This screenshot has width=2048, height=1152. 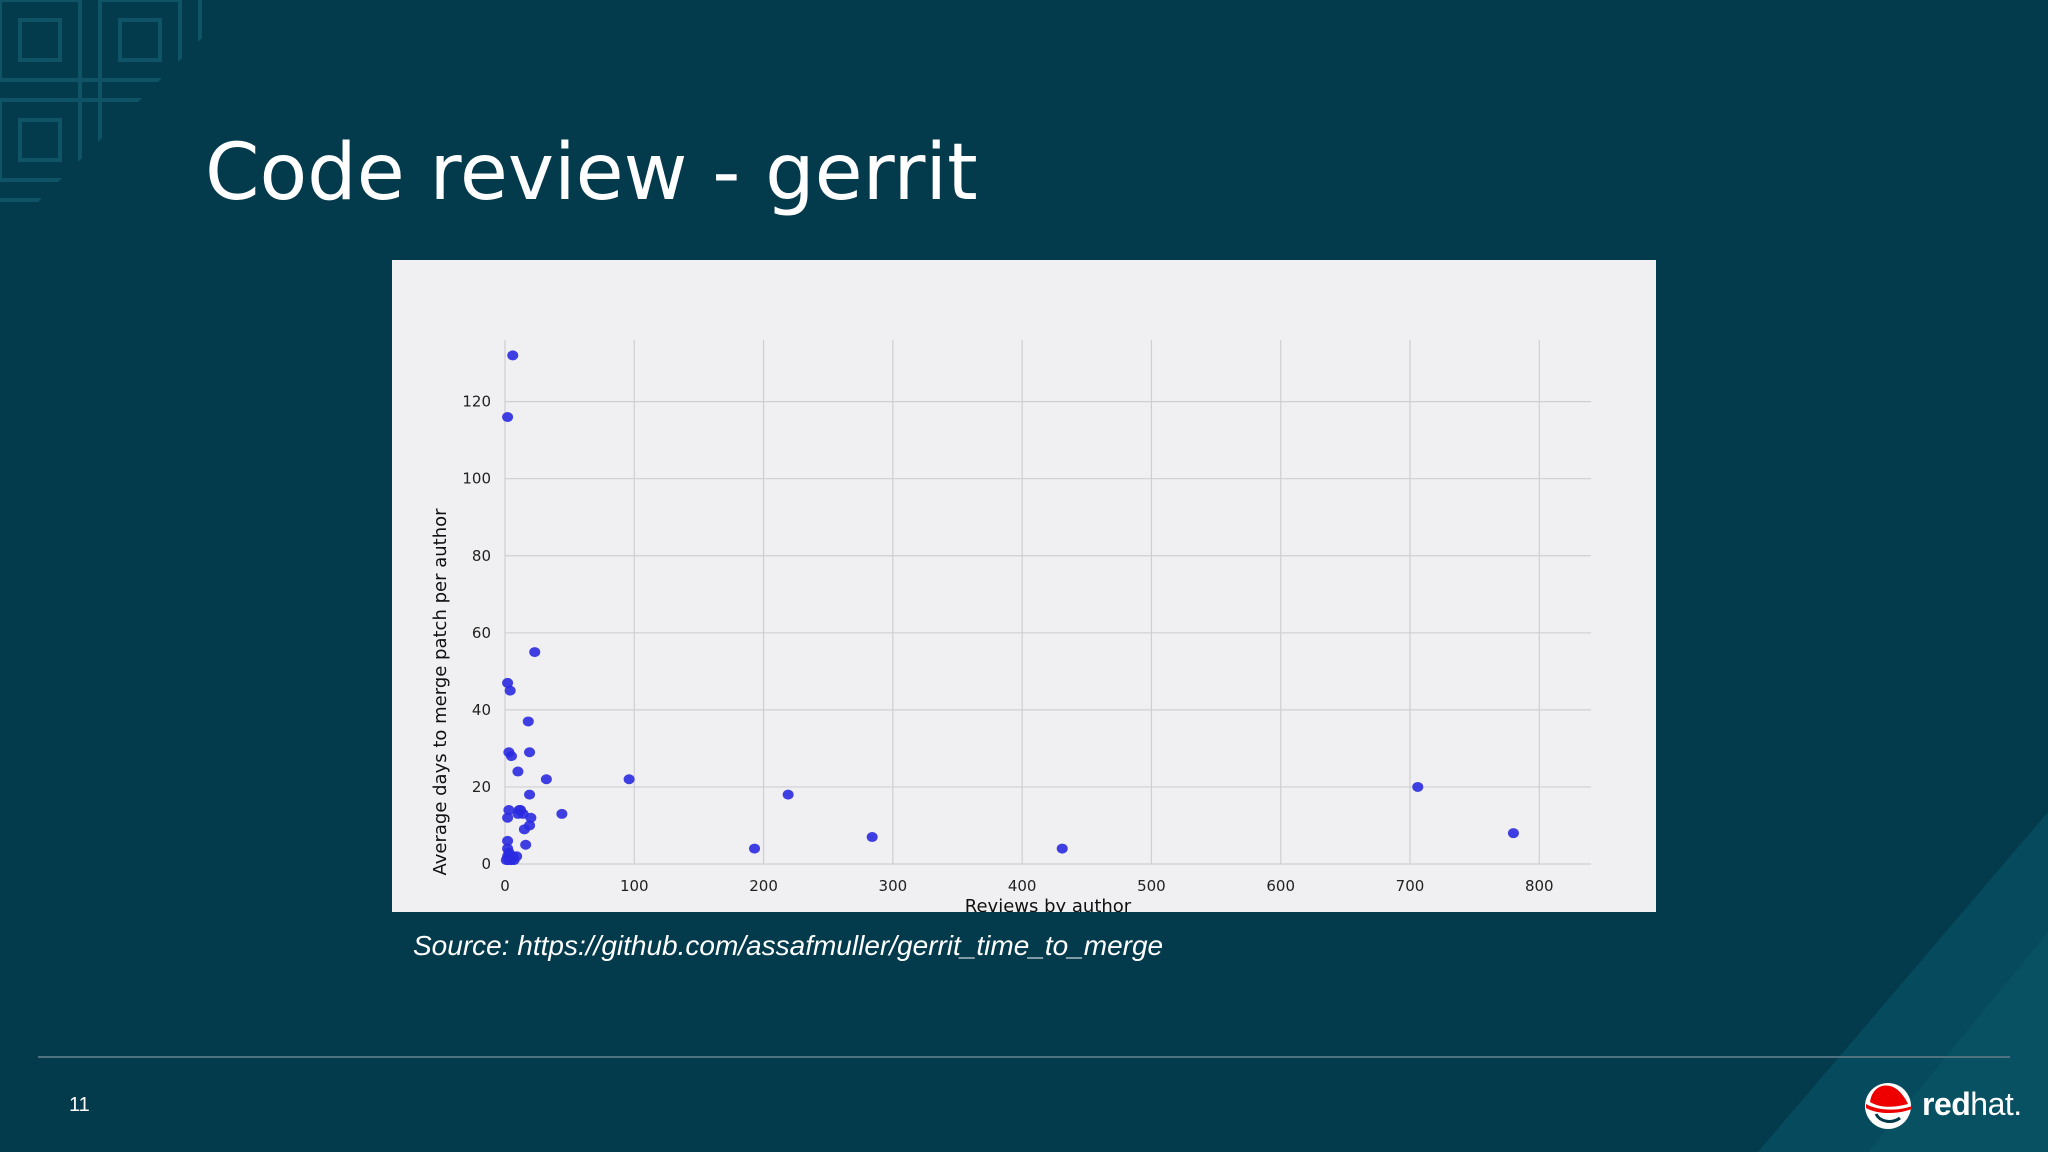 What do you see at coordinates (1410, 886) in the screenshot?
I see `x-tick-label: 700` at bounding box center [1410, 886].